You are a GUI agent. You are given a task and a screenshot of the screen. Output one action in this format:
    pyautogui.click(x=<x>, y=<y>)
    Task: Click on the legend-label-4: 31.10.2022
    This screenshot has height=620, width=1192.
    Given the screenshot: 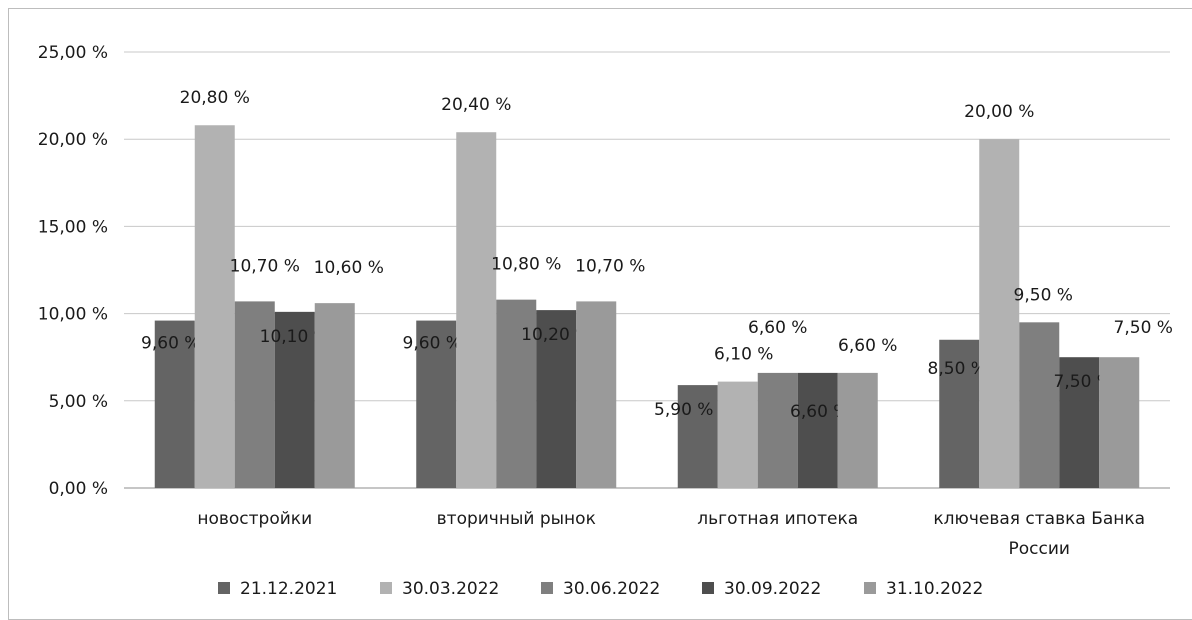 What is the action you would take?
    pyautogui.click(x=934, y=589)
    